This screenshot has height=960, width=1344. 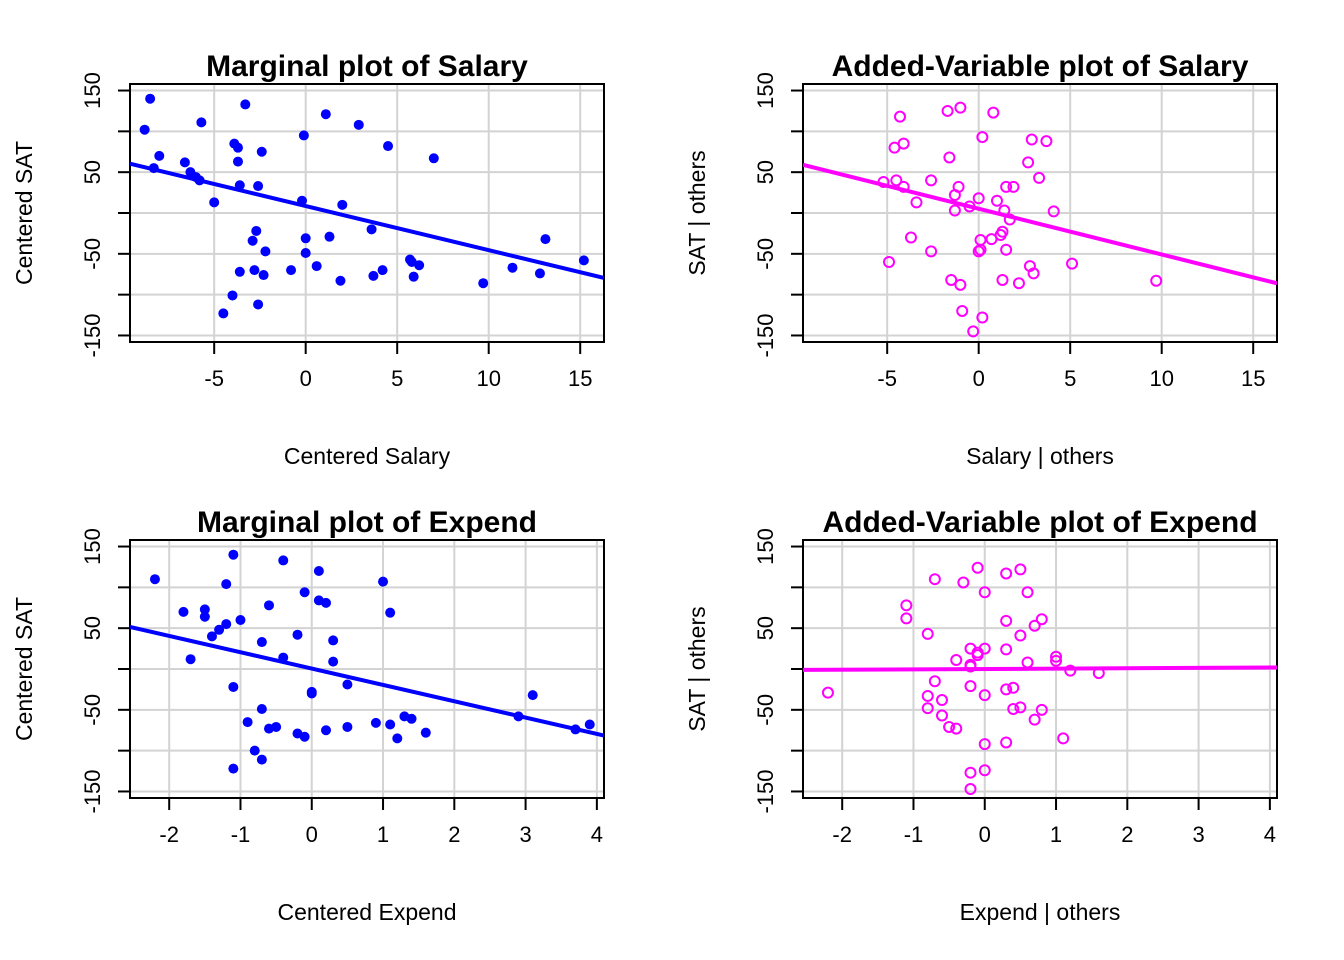 I want to click on x-tick-label: -5, so click(x=887, y=378).